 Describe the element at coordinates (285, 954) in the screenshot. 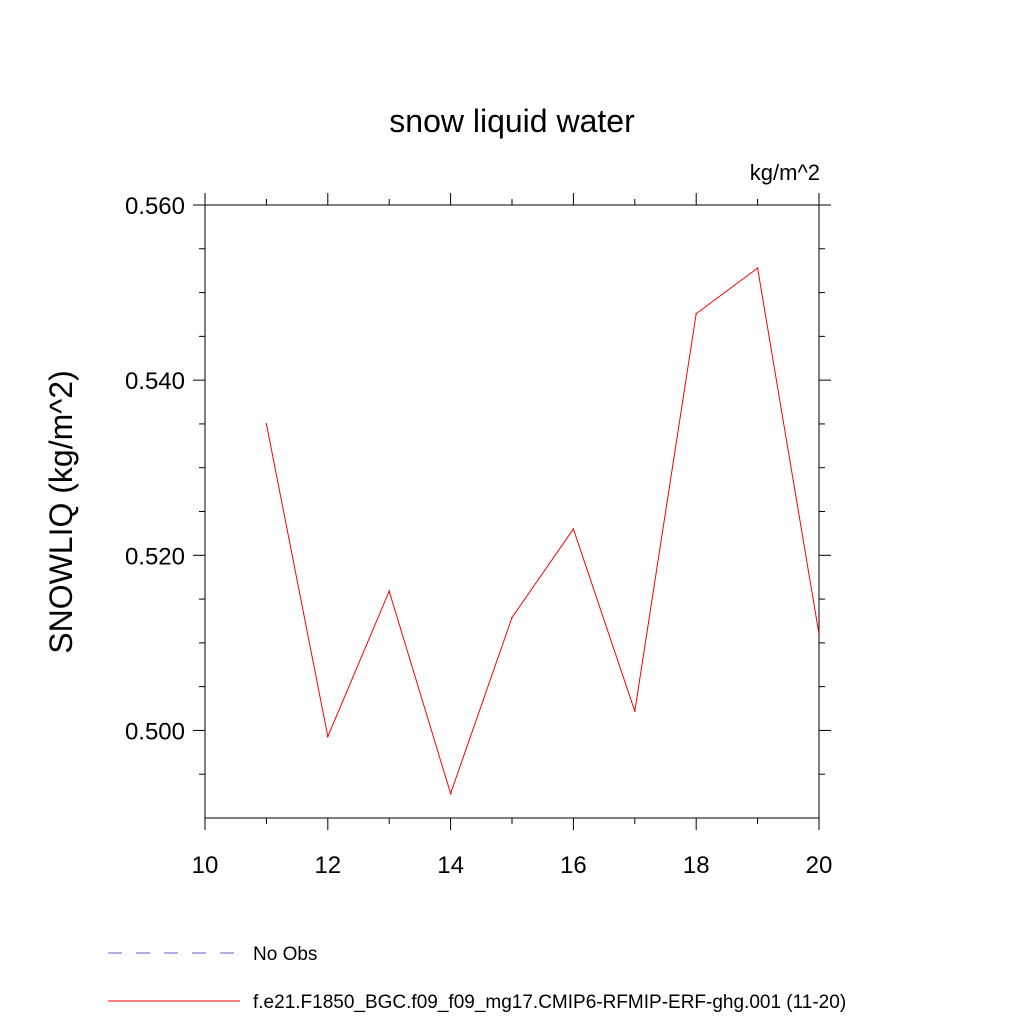

I see `legend-label-no-obs: No Obs` at that location.